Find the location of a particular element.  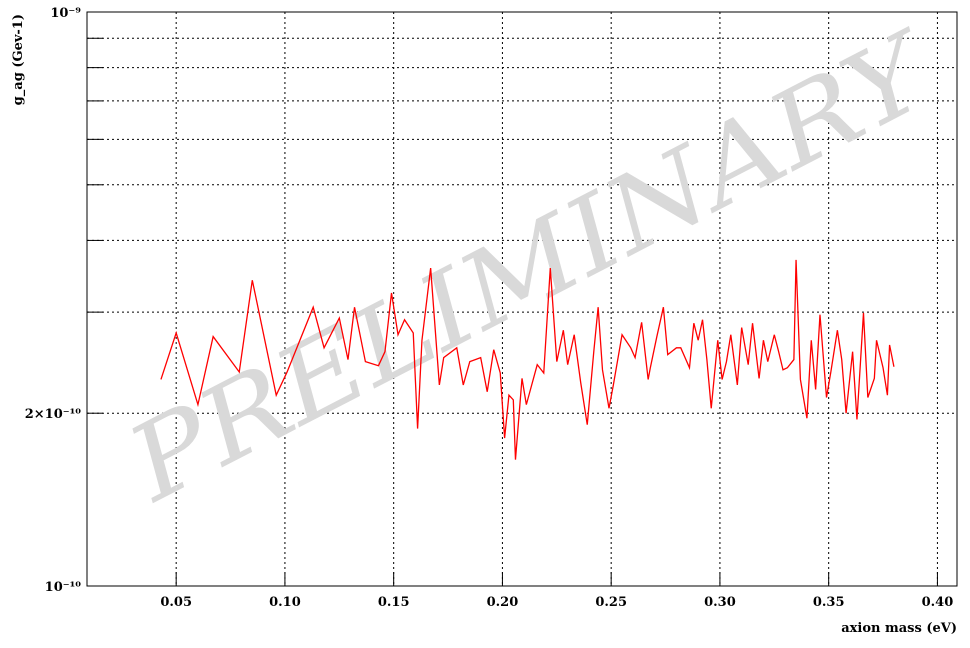

x-tick-label: 0.05 is located at coordinates (176, 602).